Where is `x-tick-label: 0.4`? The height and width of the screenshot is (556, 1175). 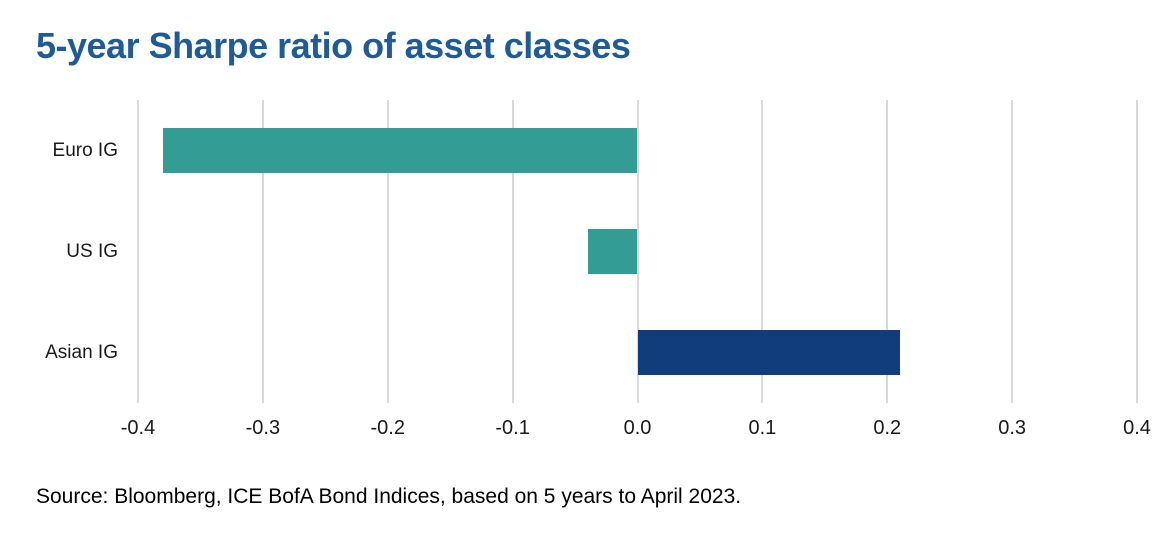
x-tick-label: 0.4 is located at coordinates (1137, 428).